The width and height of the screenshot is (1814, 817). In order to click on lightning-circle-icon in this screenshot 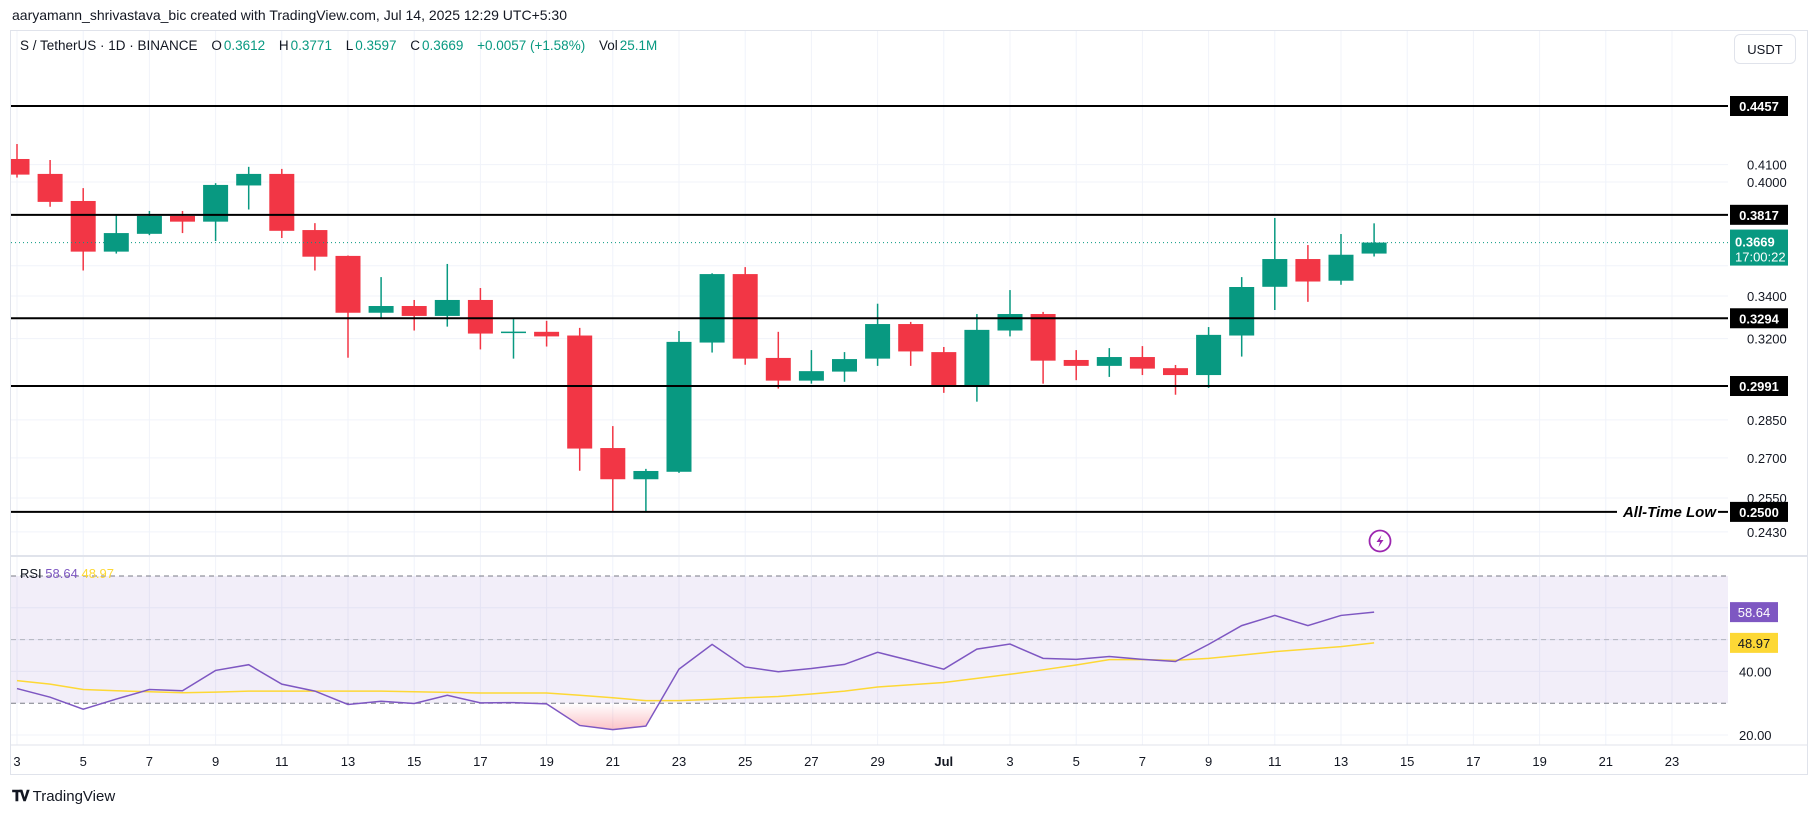, I will do `click(1380, 541)`.